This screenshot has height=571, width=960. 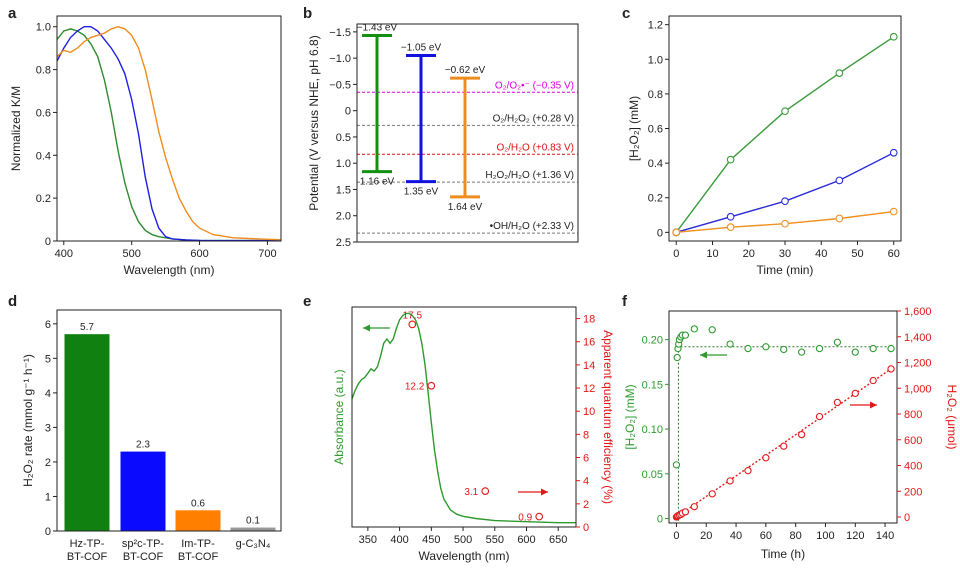 What do you see at coordinates (586, 505) in the screenshot?
I see `y-tick-label: 2` at bounding box center [586, 505].